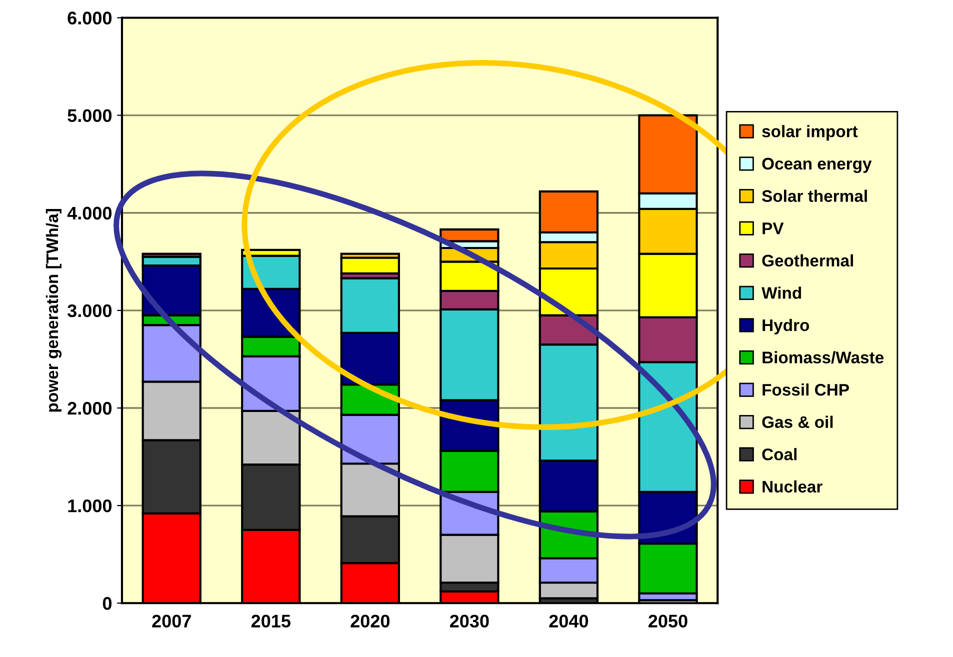 This screenshot has width=953, height=657. I want to click on legend-label: Coal, so click(779, 454).